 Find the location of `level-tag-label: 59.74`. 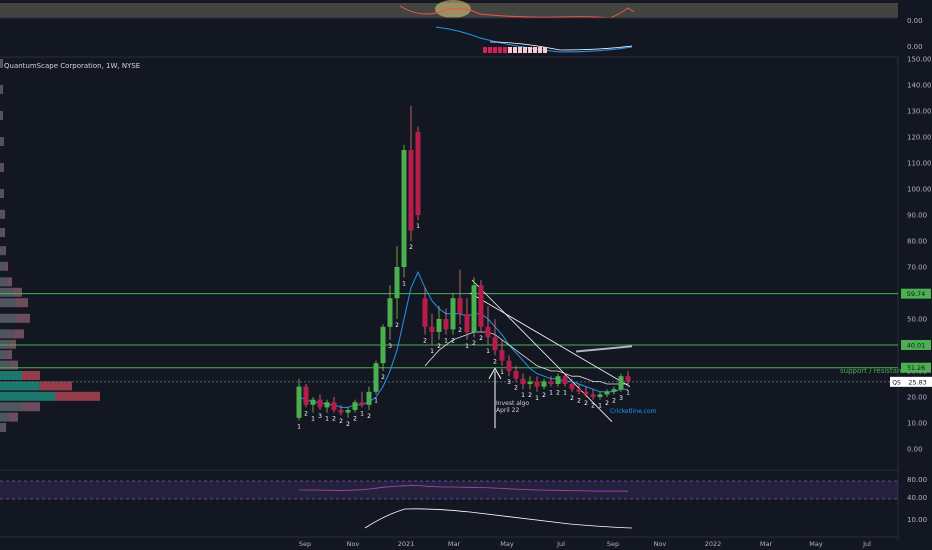

level-tag-label: 59.74 is located at coordinates (916, 294).